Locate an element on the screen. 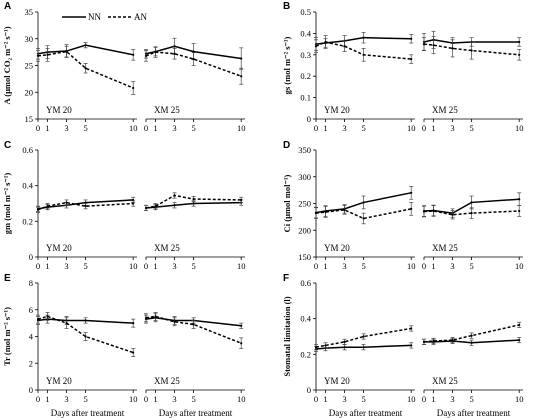 This screenshot has height=418, width=550. y-tick-label: 0.6 is located at coordinates (27, 150).